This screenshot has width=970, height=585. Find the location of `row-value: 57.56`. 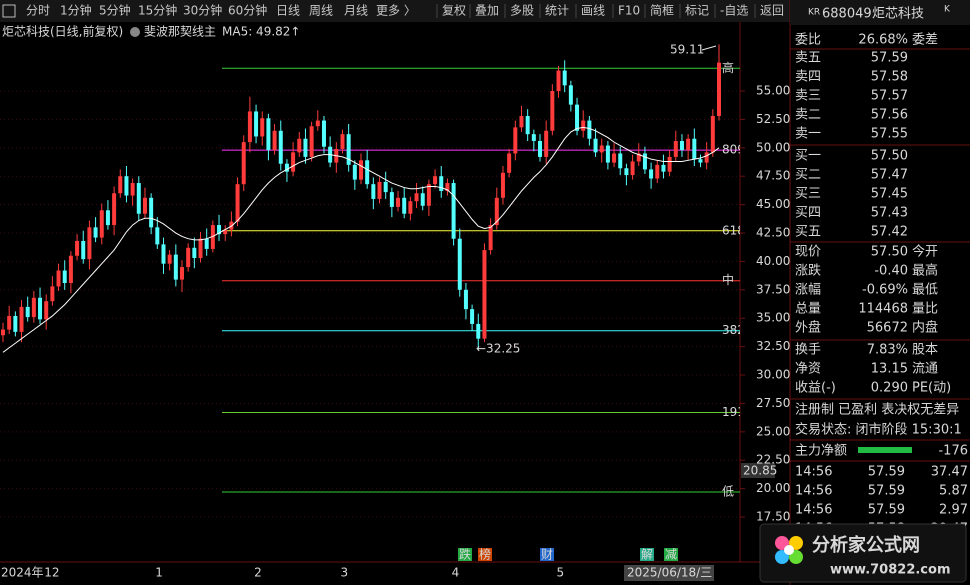

row-value: 57.56 is located at coordinates (889, 115).